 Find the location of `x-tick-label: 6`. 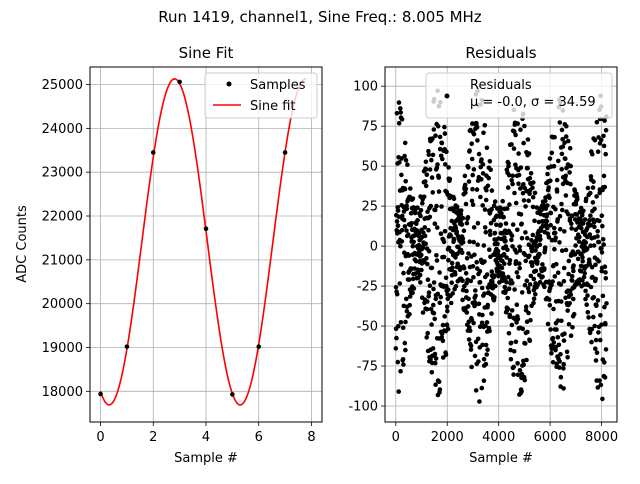

x-tick-label: 6 is located at coordinates (259, 437).